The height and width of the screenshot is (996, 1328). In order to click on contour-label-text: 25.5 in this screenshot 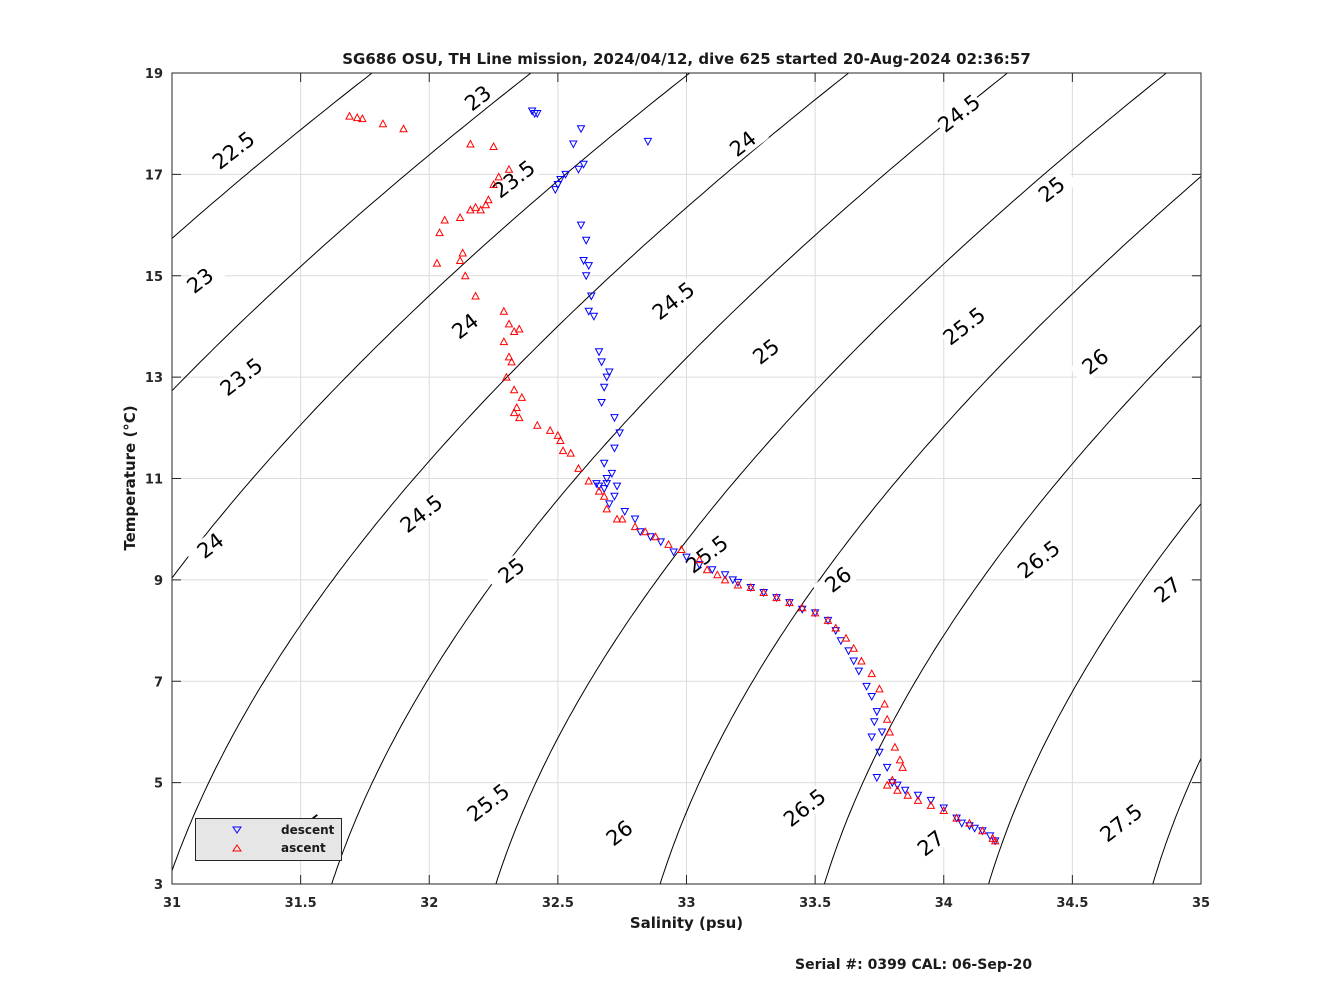, I will do `click(489, 803)`.